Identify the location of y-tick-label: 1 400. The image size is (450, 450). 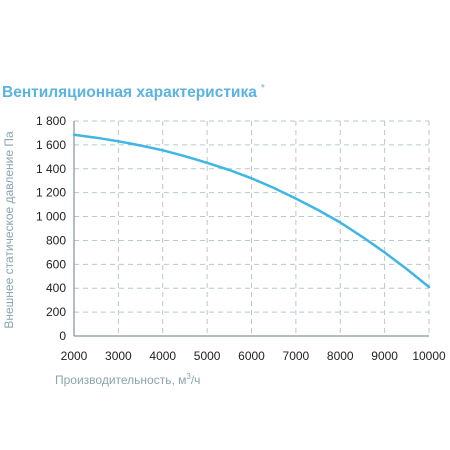
(51, 169).